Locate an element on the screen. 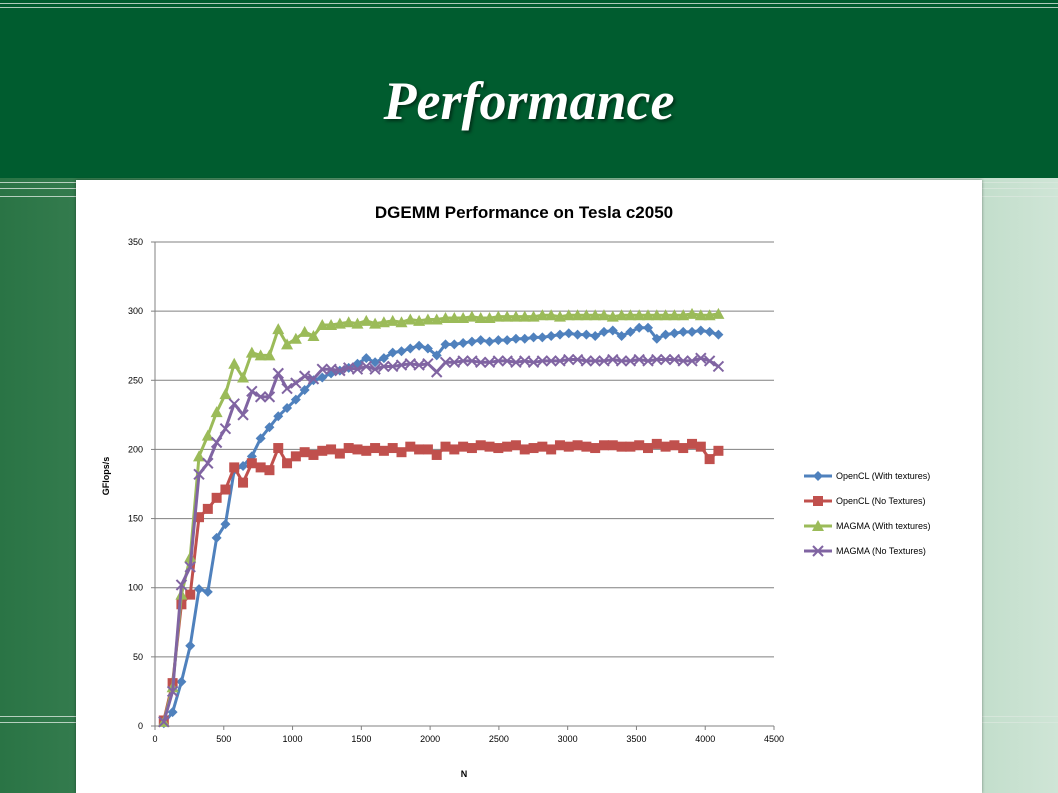 This screenshot has height=793, width=1058. legend-label: OpenCL (No Textures) is located at coordinates (881, 501).